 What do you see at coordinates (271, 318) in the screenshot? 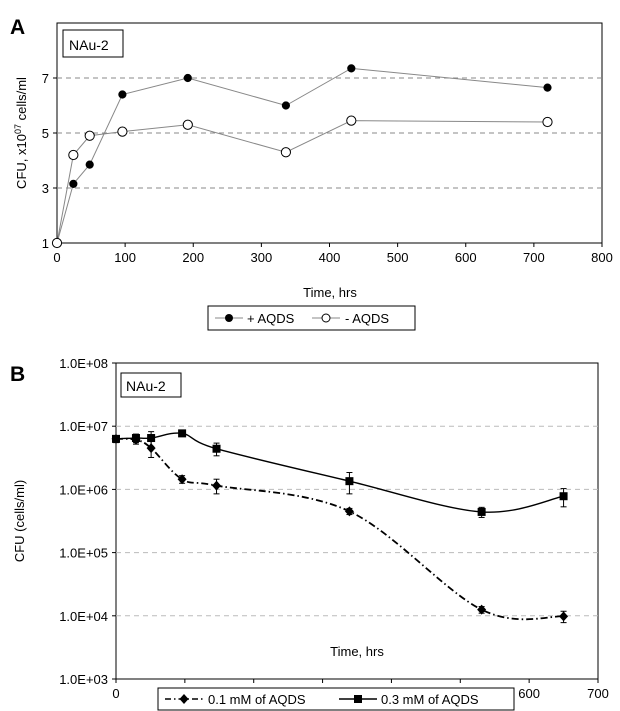
I see `legend-label-a-0: + AQDS` at bounding box center [271, 318].